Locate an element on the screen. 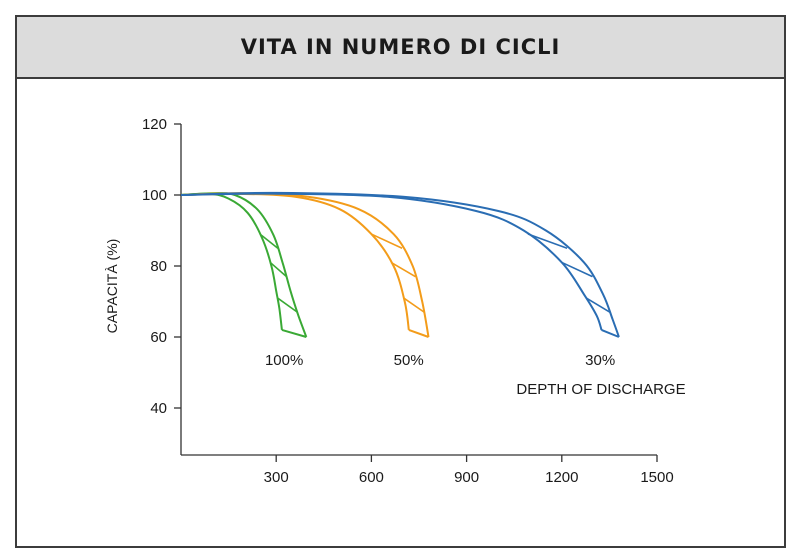 The height and width of the screenshot is (560, 800). series-100pct-end-segment is located at coordinates (294, 333).